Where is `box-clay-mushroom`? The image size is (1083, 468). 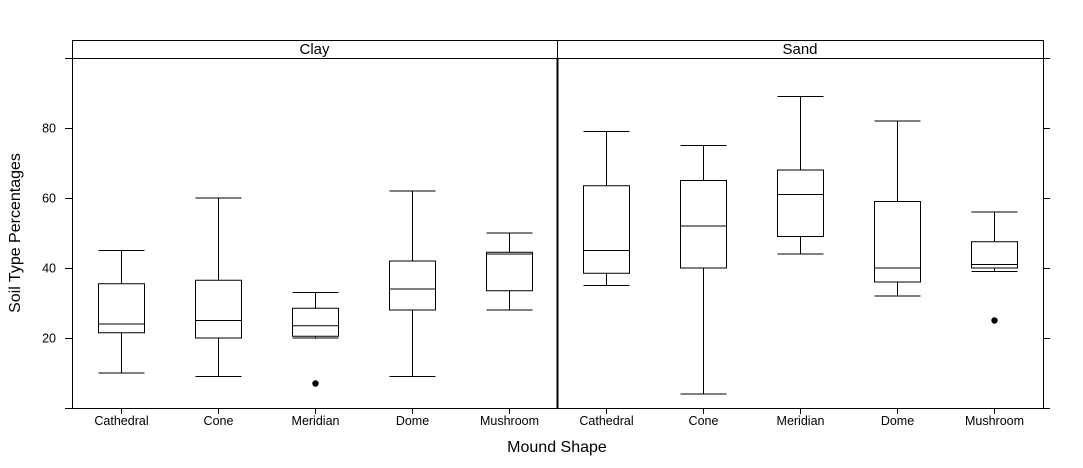 box-clay-mushroom is located at coordinates (509, 271).